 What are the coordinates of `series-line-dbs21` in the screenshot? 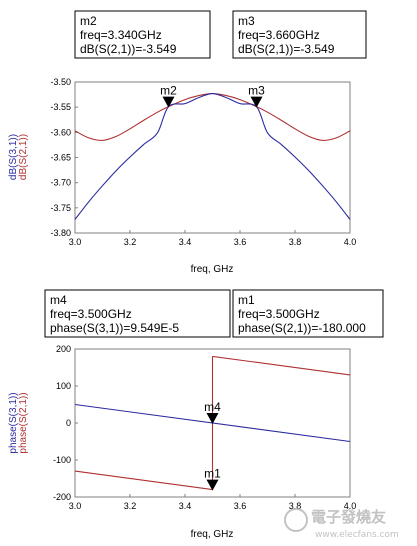 It's located at (212, 117).